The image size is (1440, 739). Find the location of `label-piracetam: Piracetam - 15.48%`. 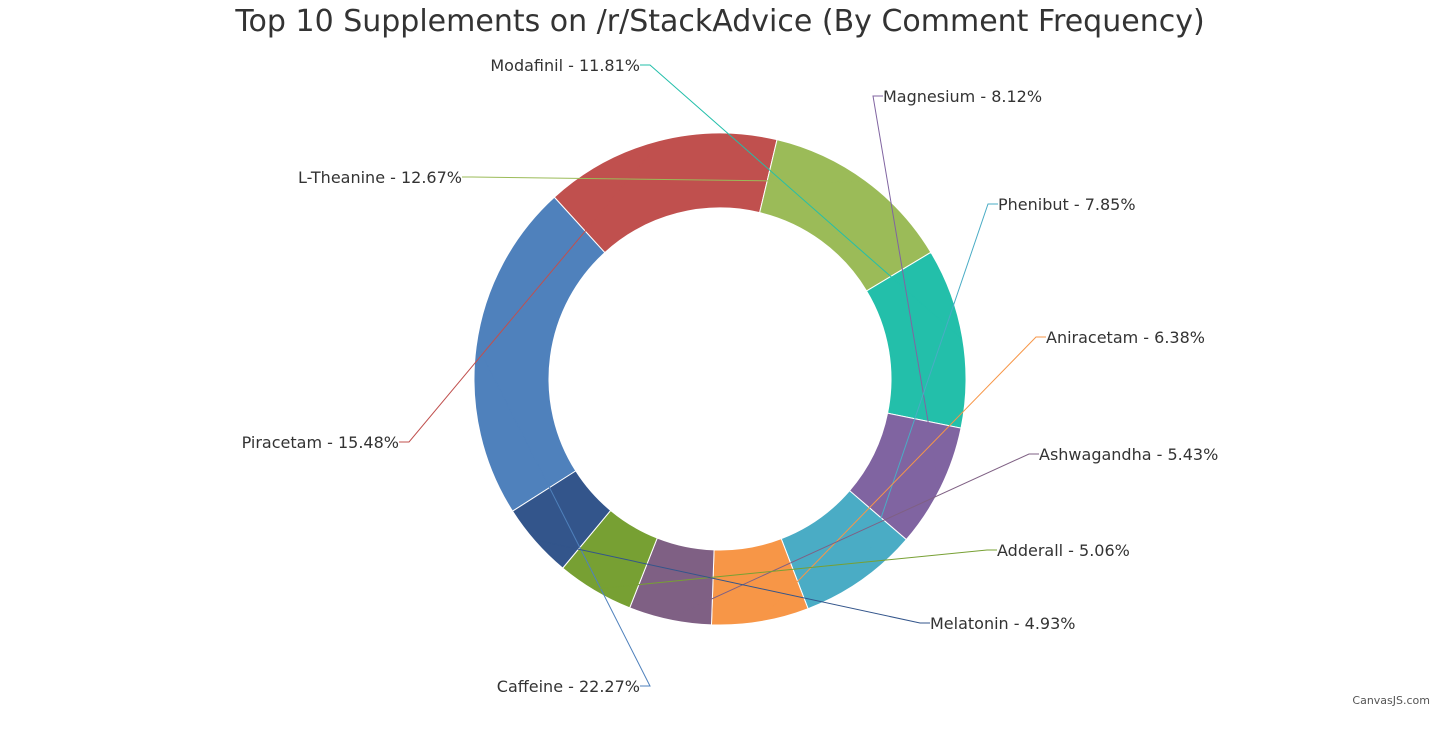

label-piracetam: Piracetam - 15.48% is located at coordinates (320, 442).